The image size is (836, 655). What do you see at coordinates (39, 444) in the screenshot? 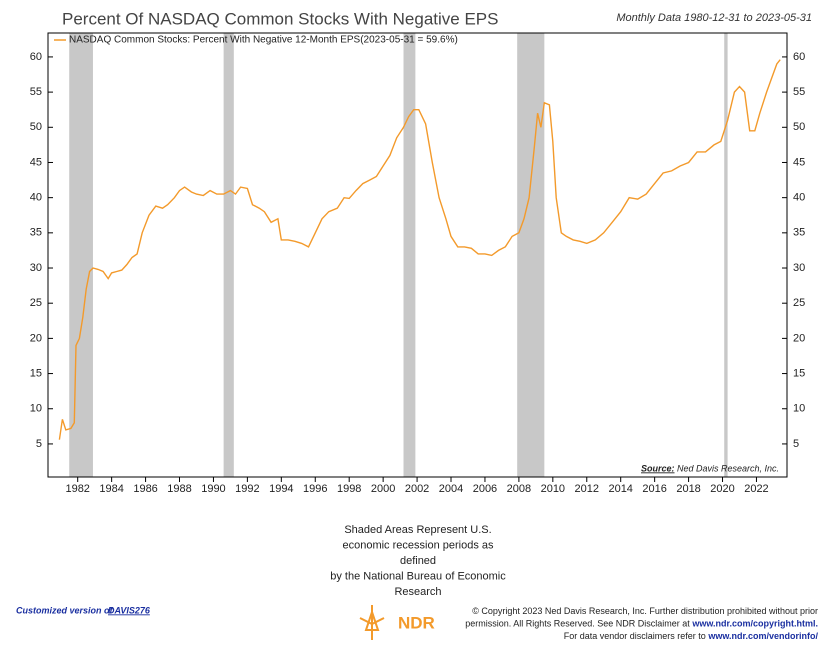
I see `y-tick-label: 5` at bounding box center [39, 444].